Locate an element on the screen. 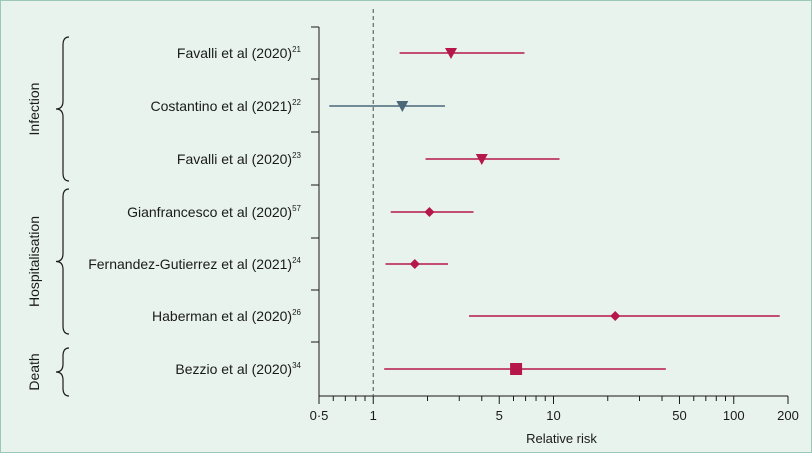  x-tick-label: 200 is located at coordinates (788, 415).